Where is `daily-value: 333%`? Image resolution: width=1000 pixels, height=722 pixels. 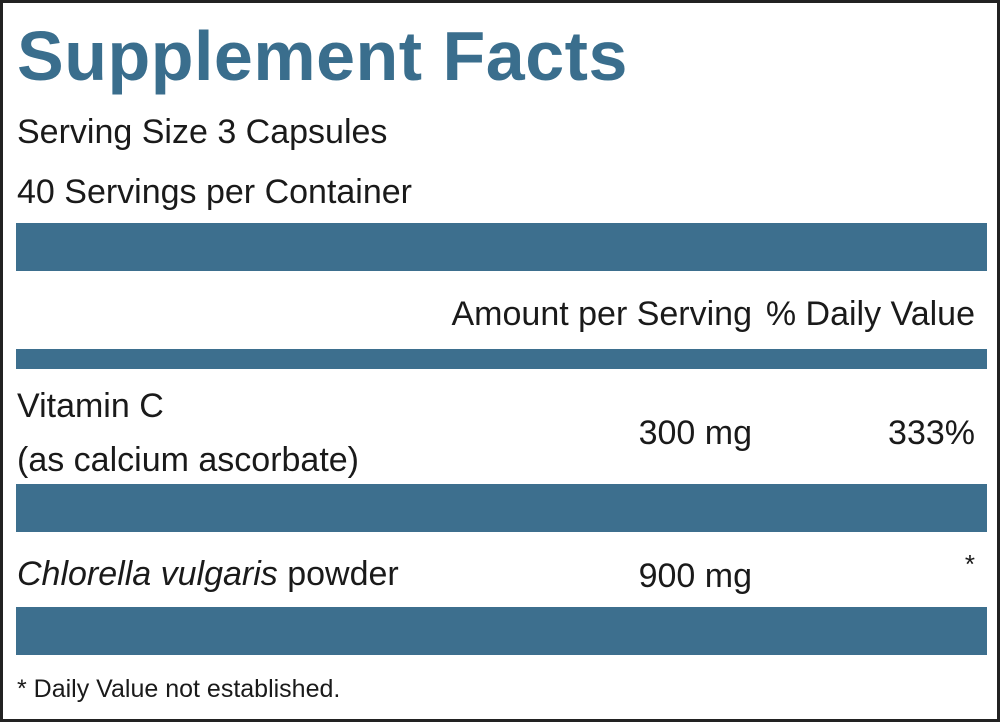
daily-value: 333% is located at coordinates (931, 433).